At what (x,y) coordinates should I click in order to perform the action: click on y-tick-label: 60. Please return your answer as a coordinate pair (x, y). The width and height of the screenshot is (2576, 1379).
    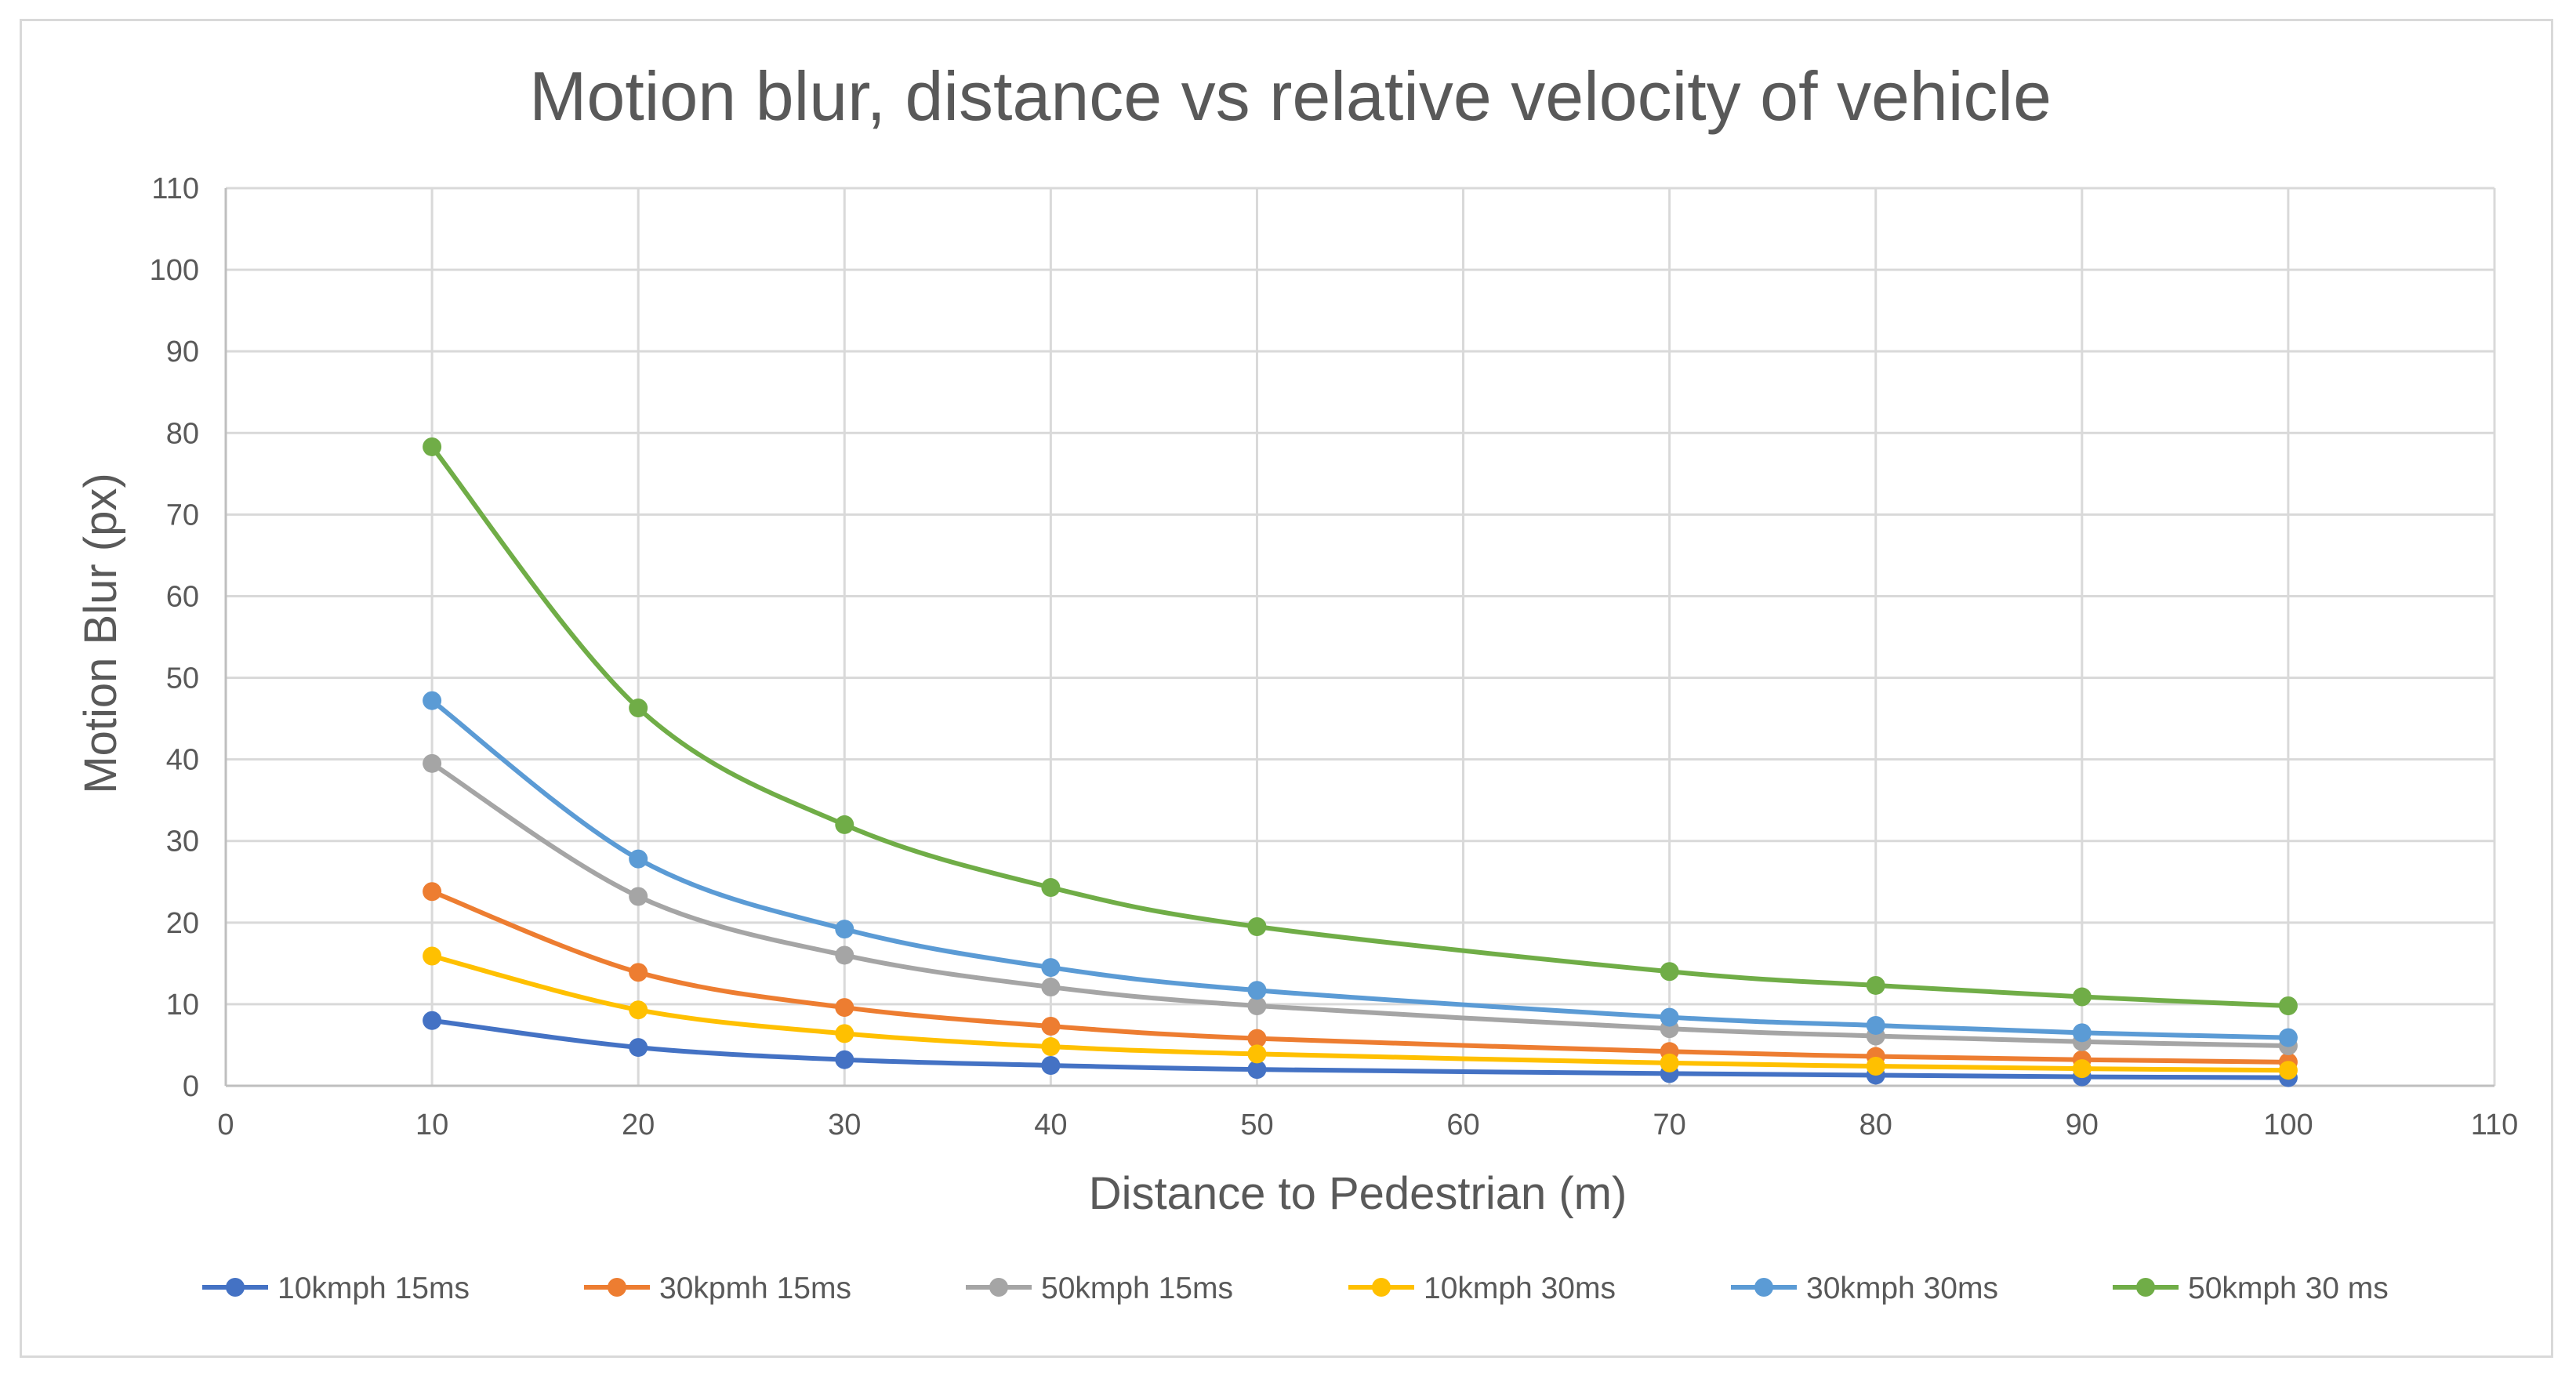
    Looking at the image, I should click on (183, 596).